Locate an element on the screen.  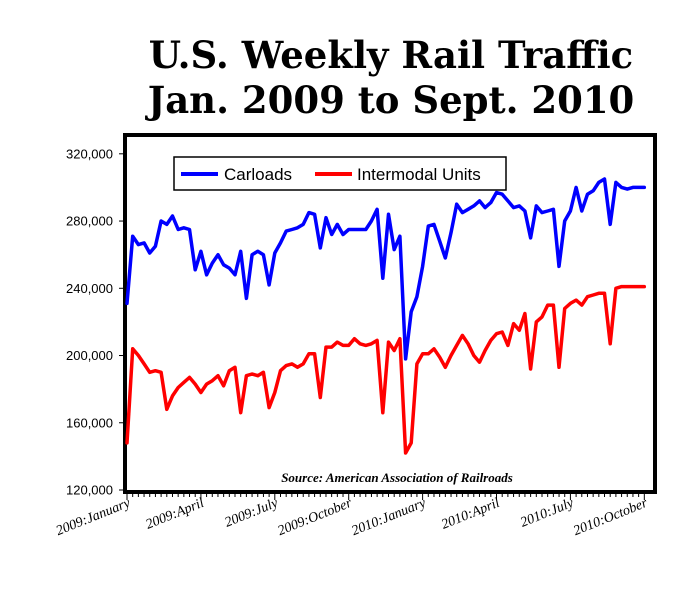
y-tick-label: 280,000 is located at coordinates (89, 221).